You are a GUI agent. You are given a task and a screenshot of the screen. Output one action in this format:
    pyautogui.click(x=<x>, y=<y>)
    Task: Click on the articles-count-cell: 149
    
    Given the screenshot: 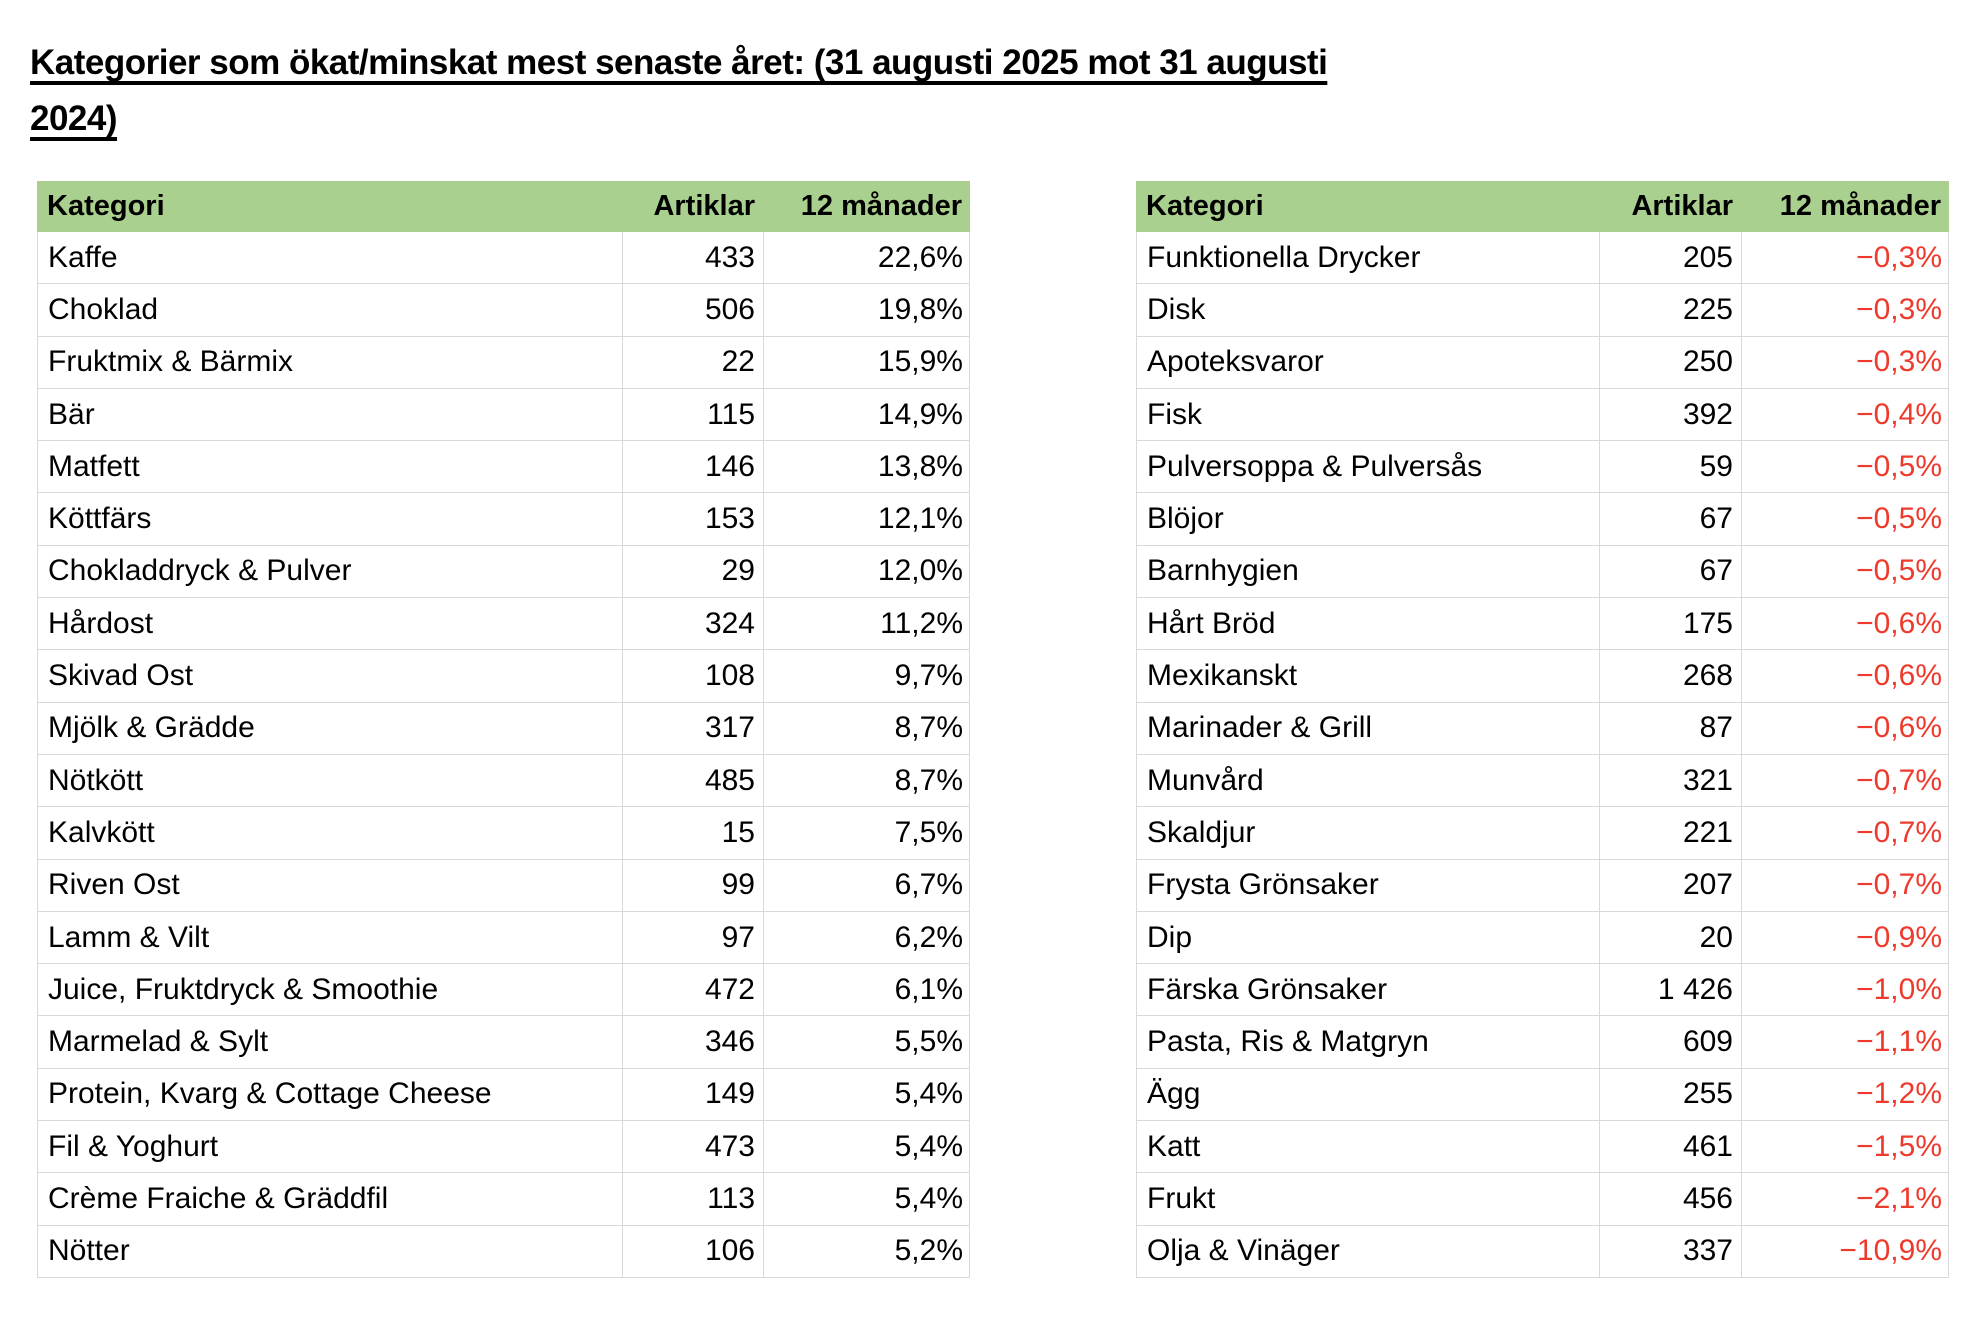 What is the action you would take?
    pyautogui.click(x=693, y=1094)
    